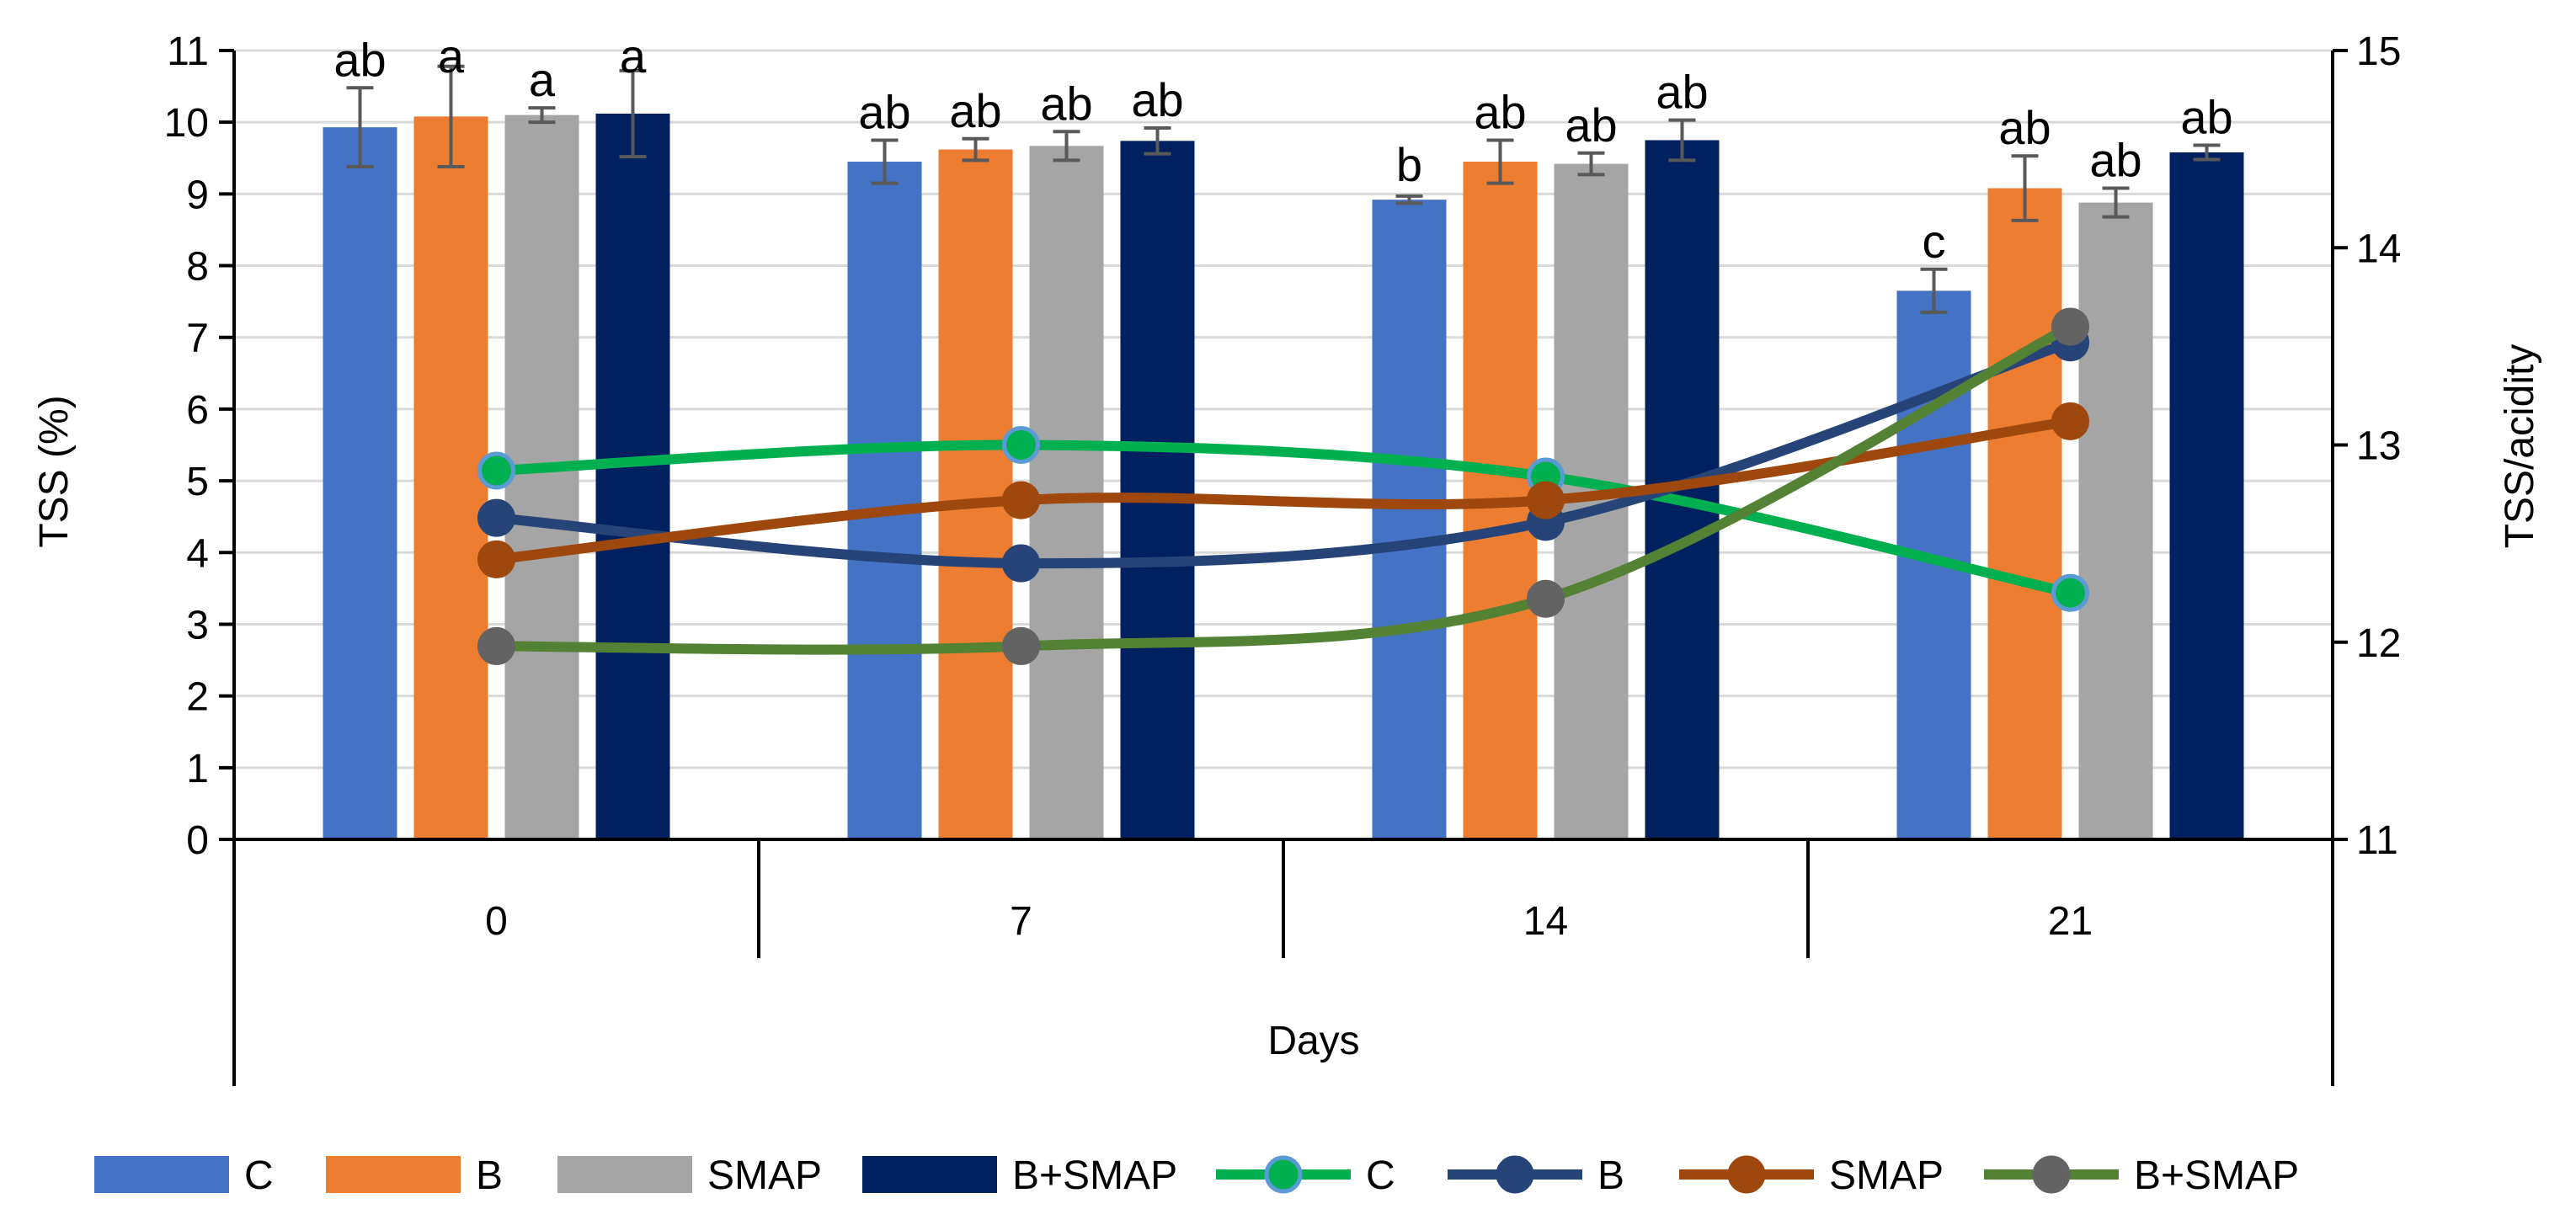 This screenshot has width=2576, height=1225. I want to click on y-tick-label-left: 10, so click(186, 124).